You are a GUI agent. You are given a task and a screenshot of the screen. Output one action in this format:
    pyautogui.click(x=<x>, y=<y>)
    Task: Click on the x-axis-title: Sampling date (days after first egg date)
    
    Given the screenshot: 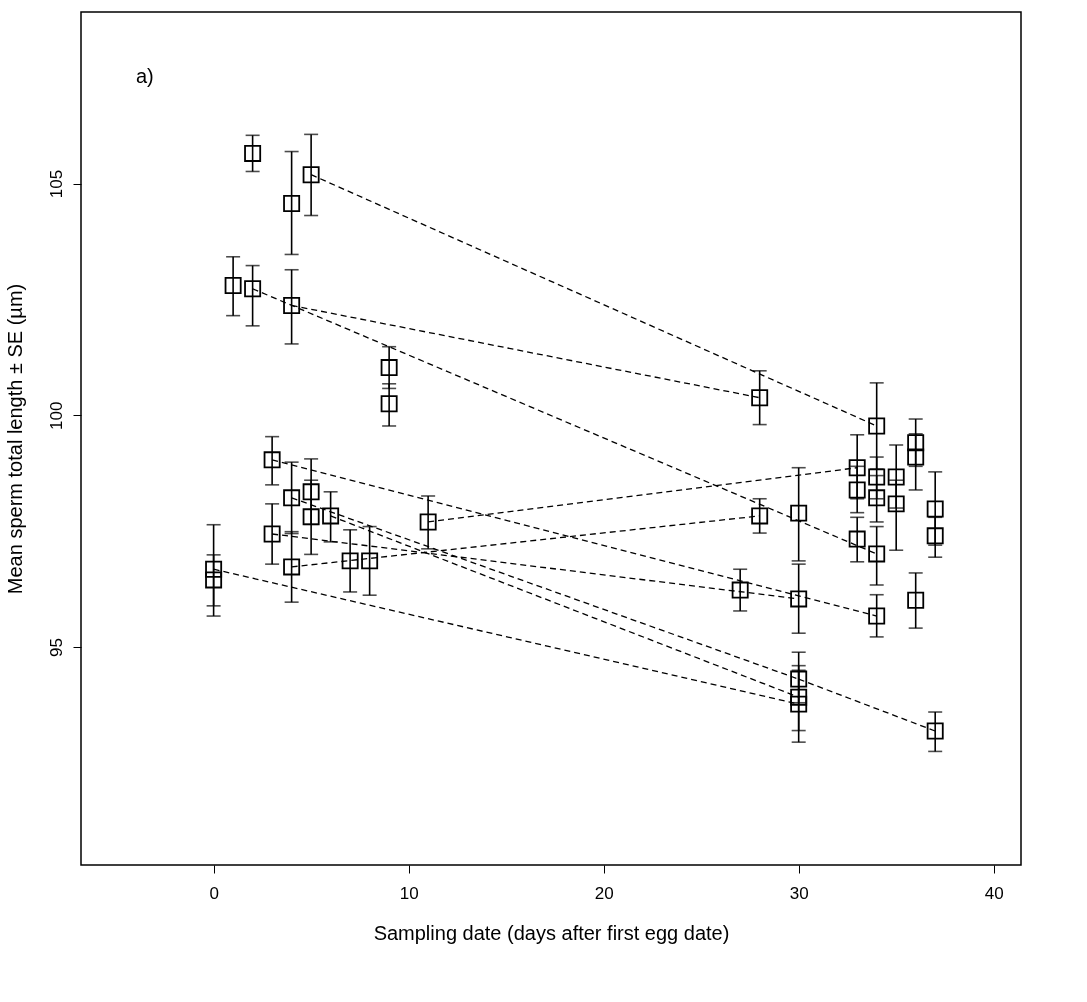 What is the action you would take?
    pyautogui.click(x=551, y=932)
    